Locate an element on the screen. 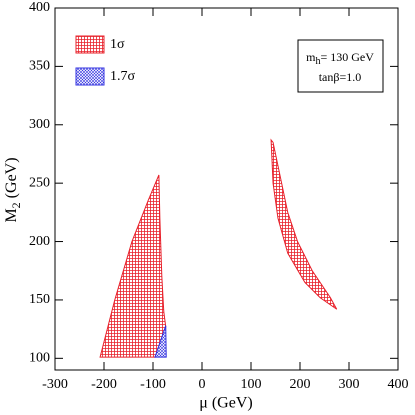  y-axis-label: M2 (GeV) is located at coordinates (13, 189).